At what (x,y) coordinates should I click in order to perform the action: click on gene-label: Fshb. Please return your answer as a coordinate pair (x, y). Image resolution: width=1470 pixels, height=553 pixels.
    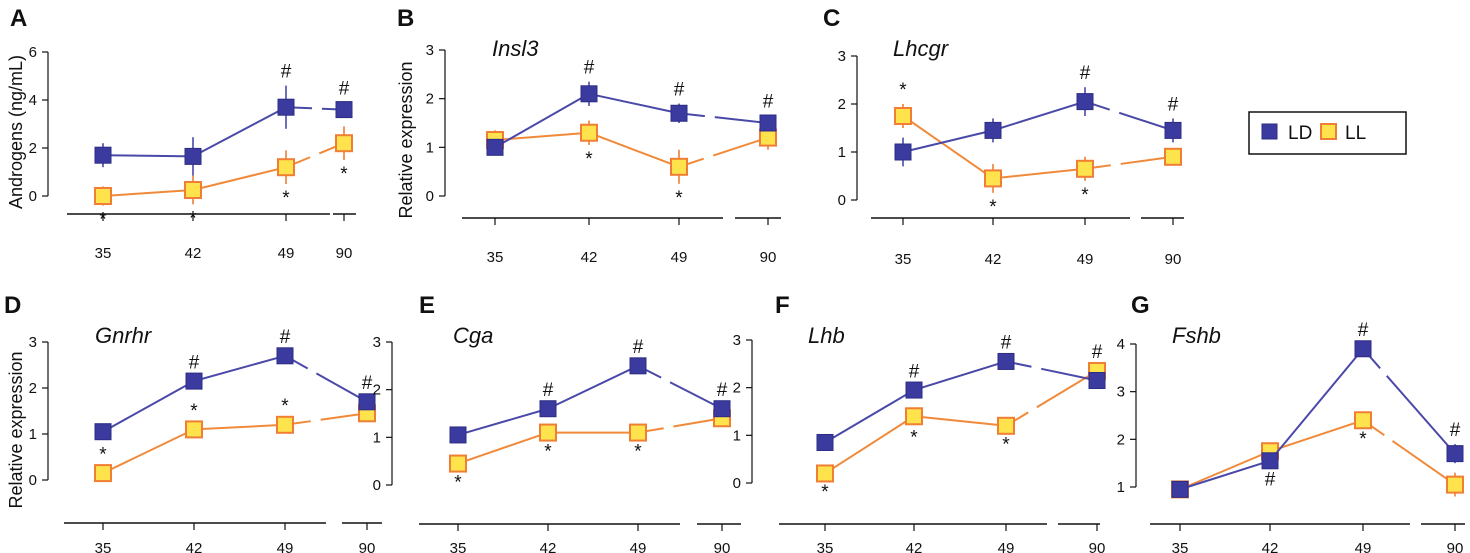
    Looking at the image, I should click on (1196, 335).